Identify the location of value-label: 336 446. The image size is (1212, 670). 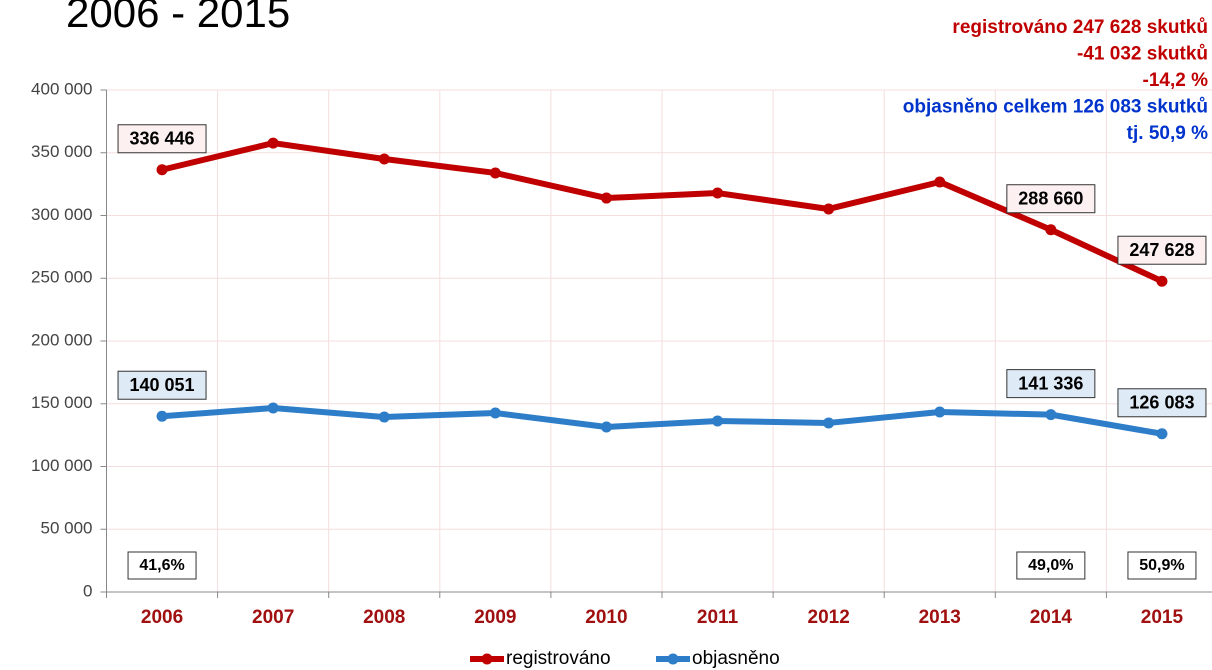
(162, 139).